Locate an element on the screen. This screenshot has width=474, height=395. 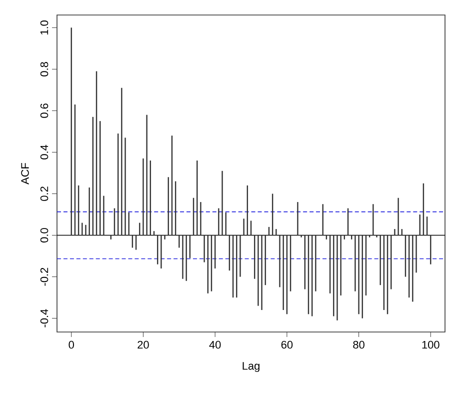
y-tick-label: -0.2 is located at coordinates (44, 277).